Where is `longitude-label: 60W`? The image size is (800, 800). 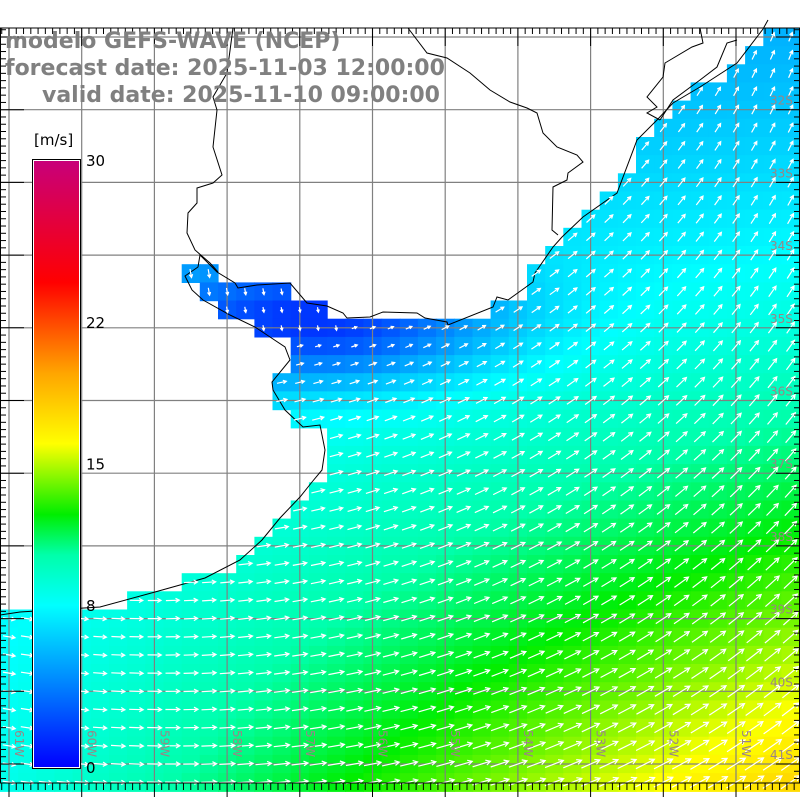 longitude-label: 60W is located at coordinates (92, 743).